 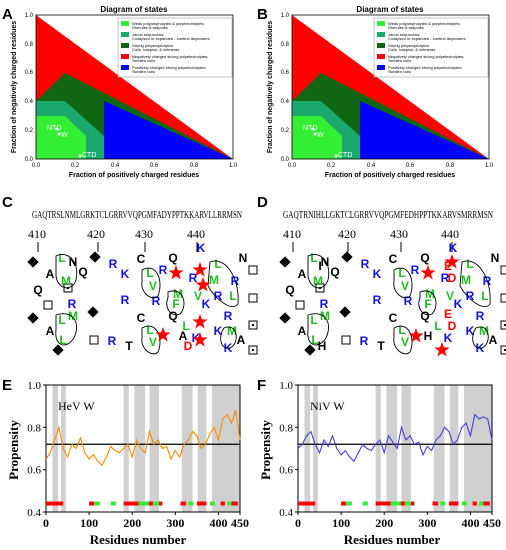 I want to click on y-tick-label: 0.4, so click(x=34, y=513).